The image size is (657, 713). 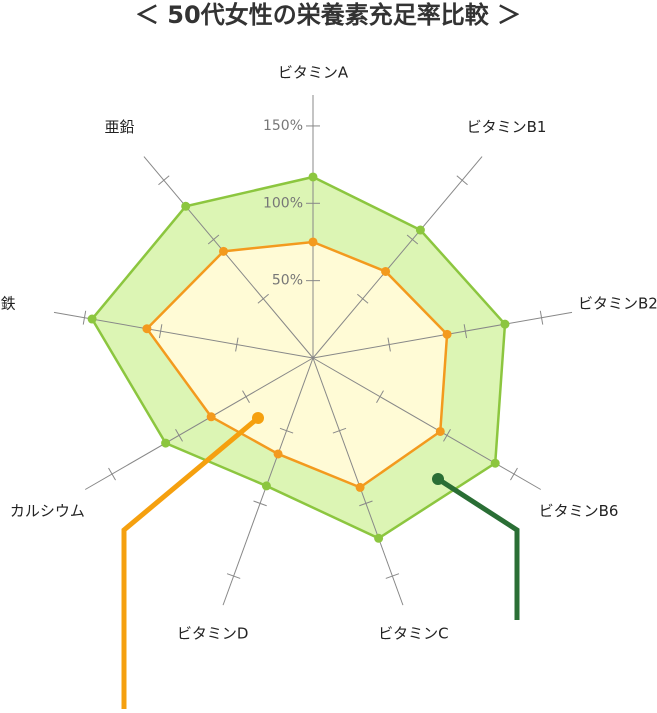 I want to click on category-label: ビタミンD, so click(x=213, y=633).